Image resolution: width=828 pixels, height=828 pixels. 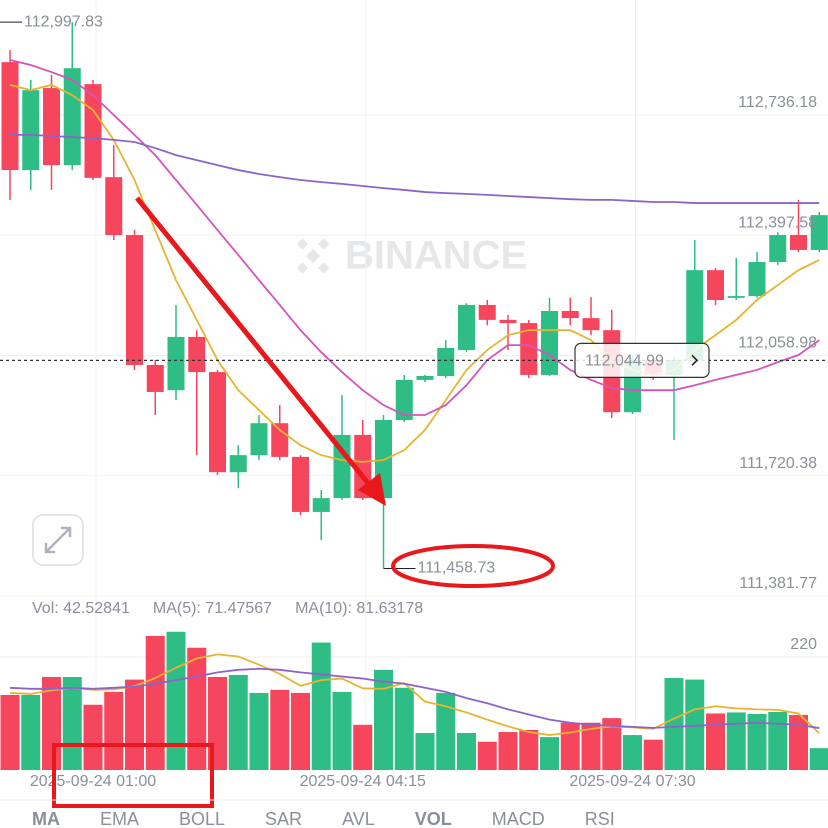 I want to click on indicator-tab: AVL, so click(x=358, y=818).